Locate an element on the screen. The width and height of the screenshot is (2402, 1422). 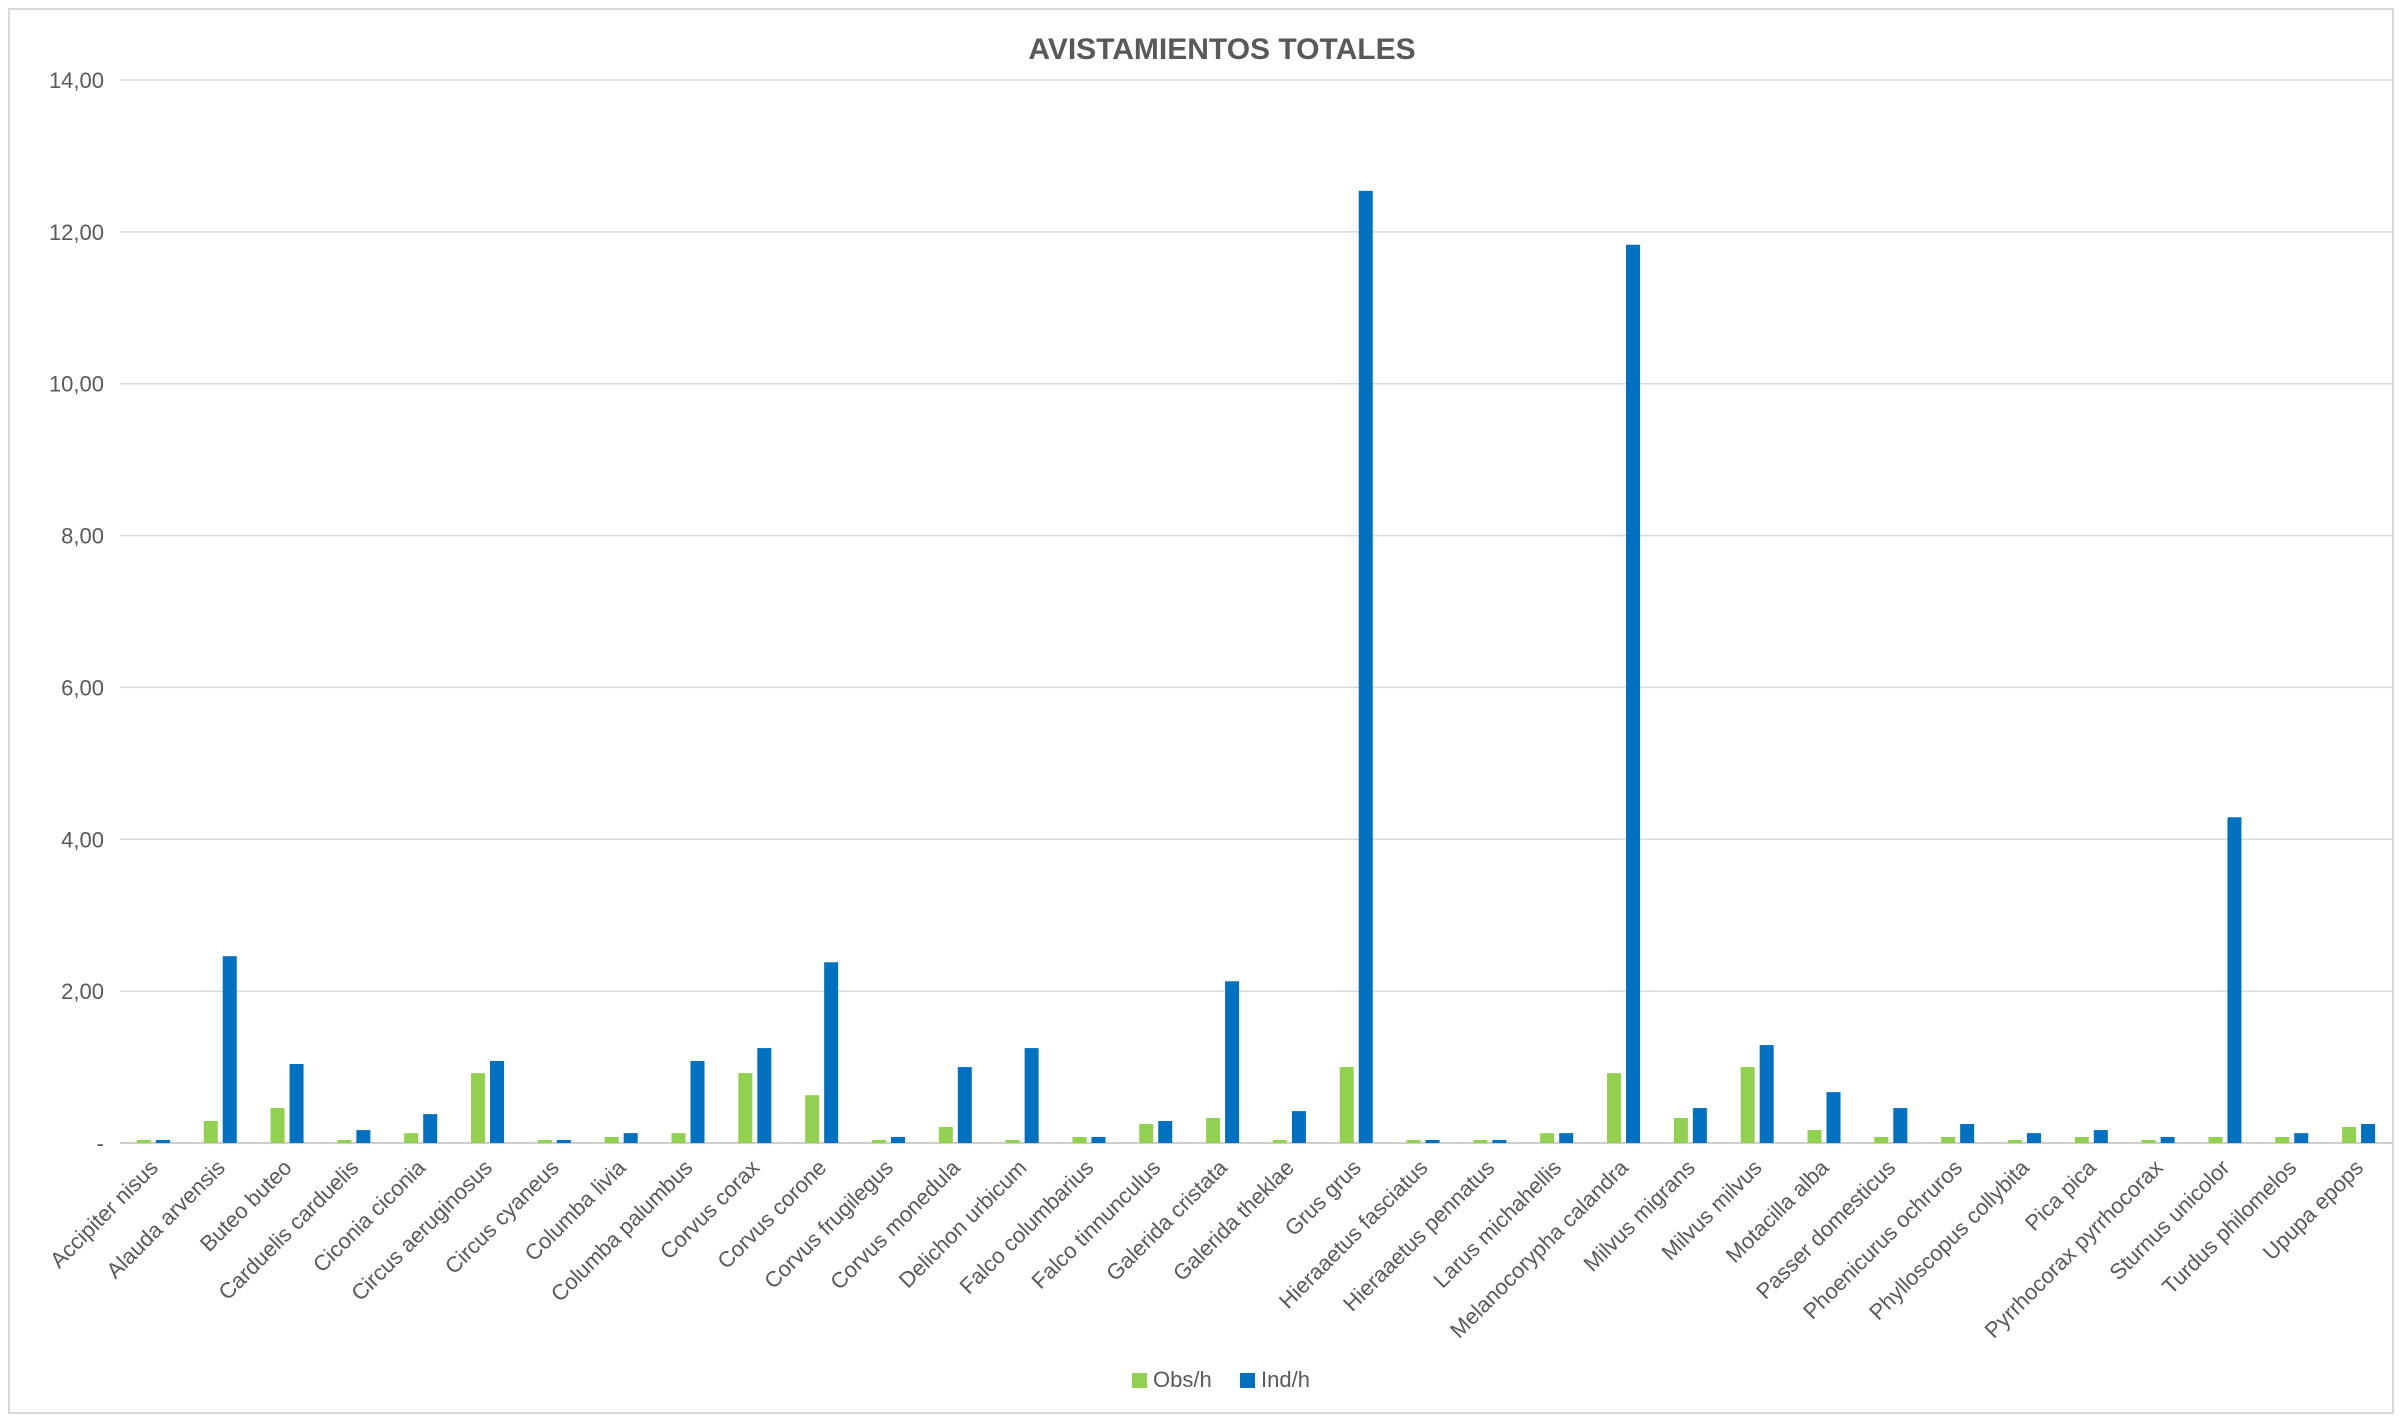
legend: Obs/h Ind/h is located at coordinates (1221, 1379).